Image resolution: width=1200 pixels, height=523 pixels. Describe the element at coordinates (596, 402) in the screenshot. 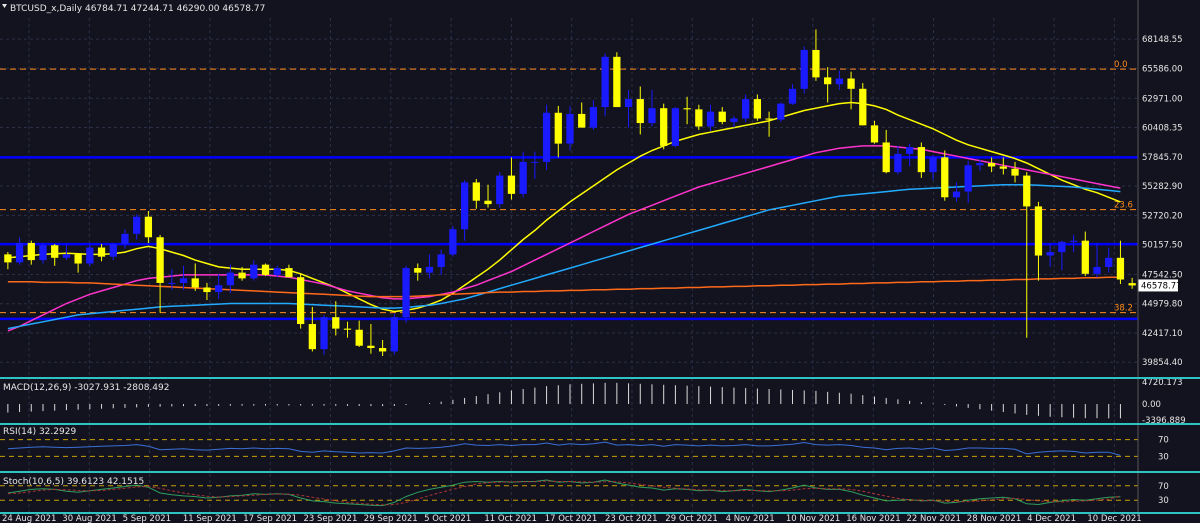

I see `macd-panel: 4720.173 0.00 -3396.889` at that location.